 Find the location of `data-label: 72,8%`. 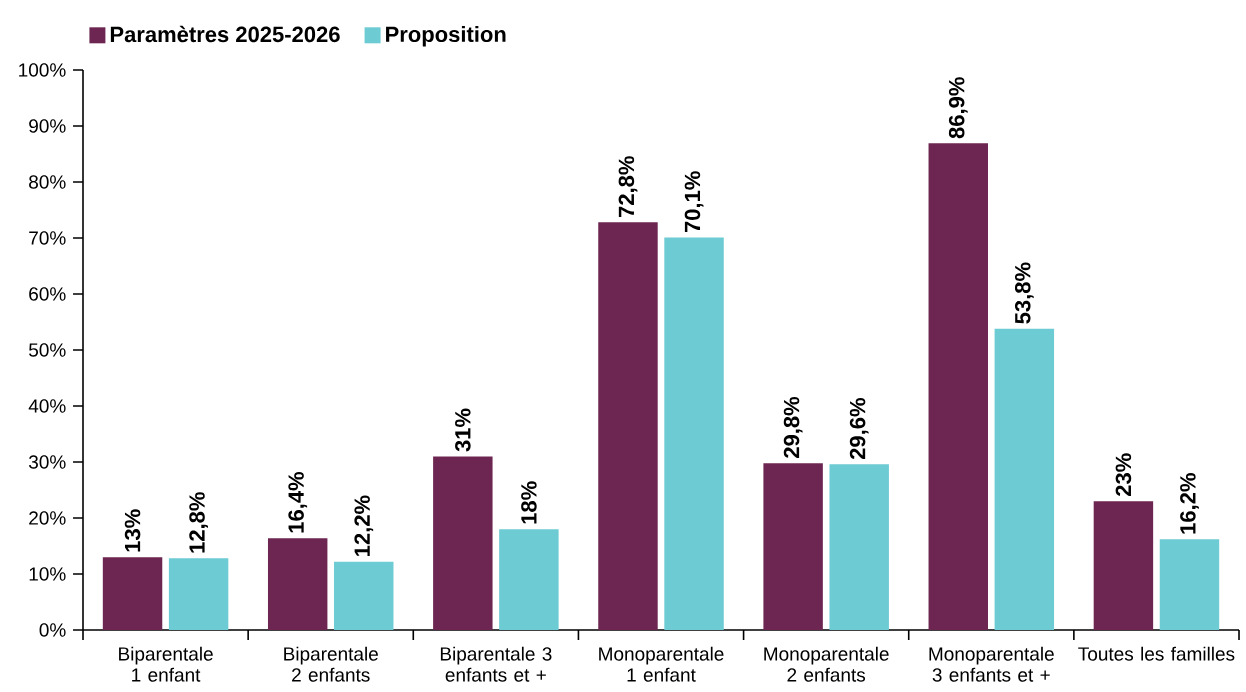

data-label: 72,8% is located at coordinates (628, 186).